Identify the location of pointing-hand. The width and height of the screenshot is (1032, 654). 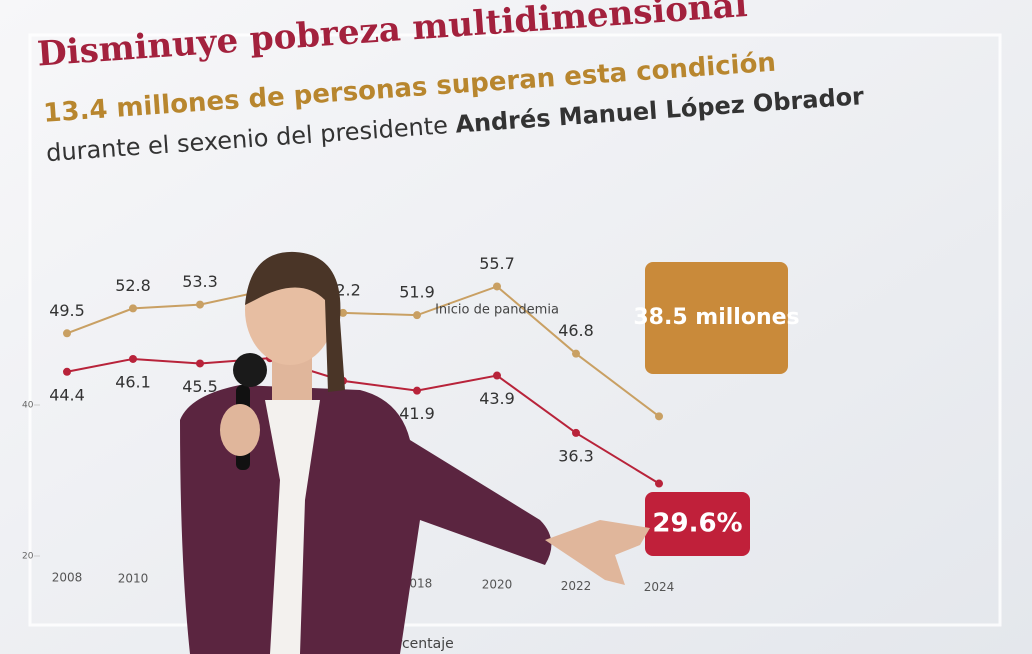
(597, 552).